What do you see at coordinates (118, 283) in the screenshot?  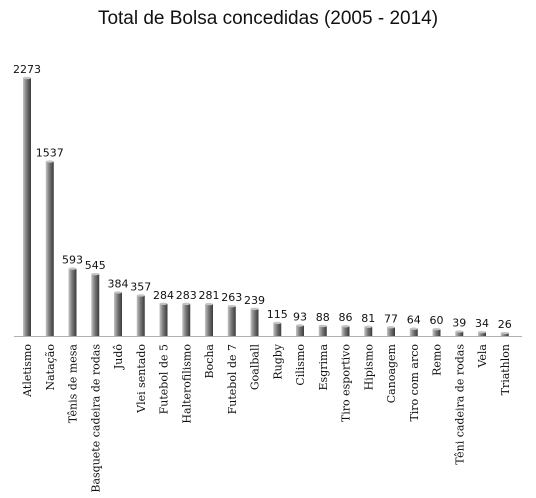 I see `data-label-4: 384` at bounding box center [118, 283].